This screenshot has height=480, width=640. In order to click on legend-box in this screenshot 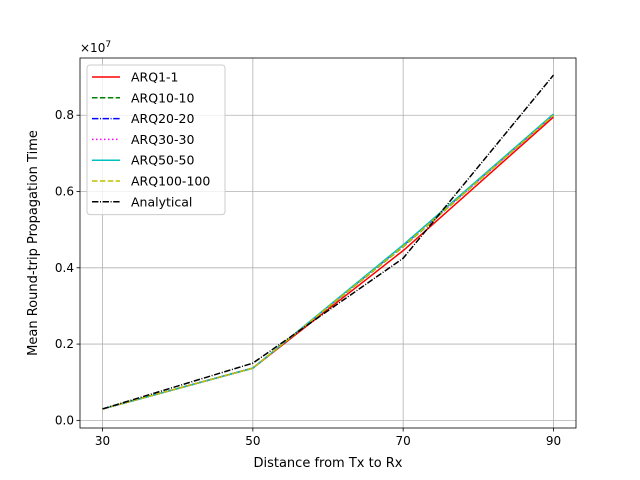, I will do `click(156, 140)`.